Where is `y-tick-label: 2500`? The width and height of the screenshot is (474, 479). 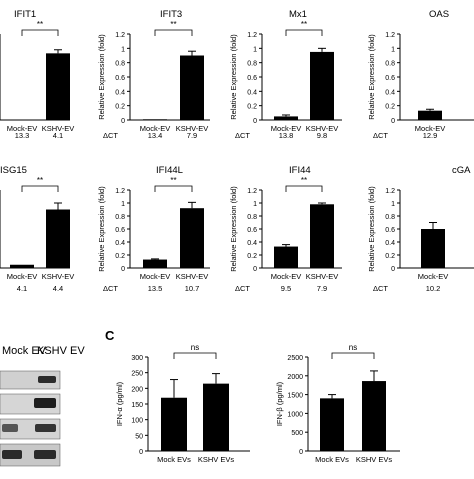 y-tick-label: 2500 is located at coordinates (295, 358).